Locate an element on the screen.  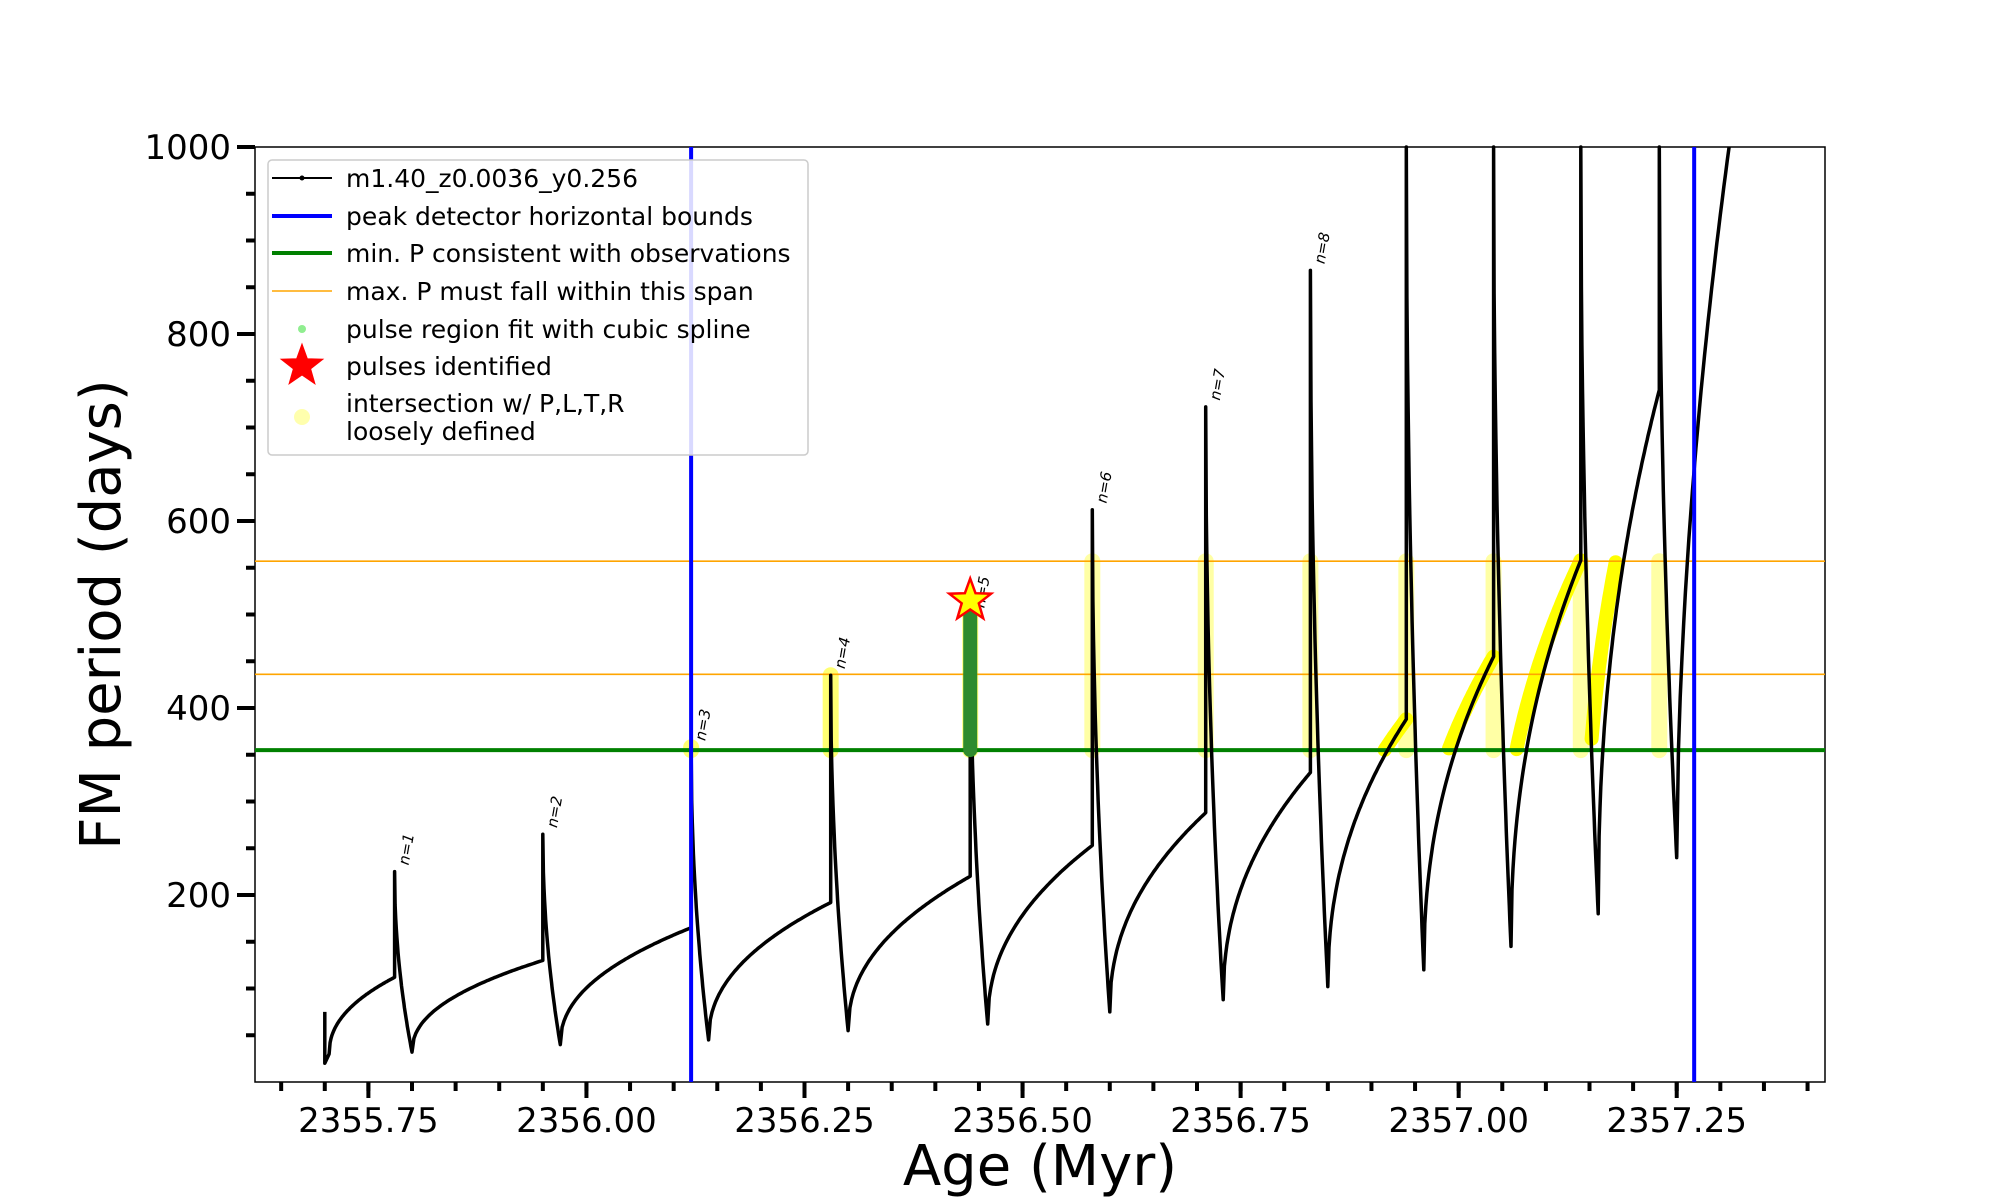
legend-entry-label: m1.40_z0.0036_y0.256 is located at coordinates (492, 178).